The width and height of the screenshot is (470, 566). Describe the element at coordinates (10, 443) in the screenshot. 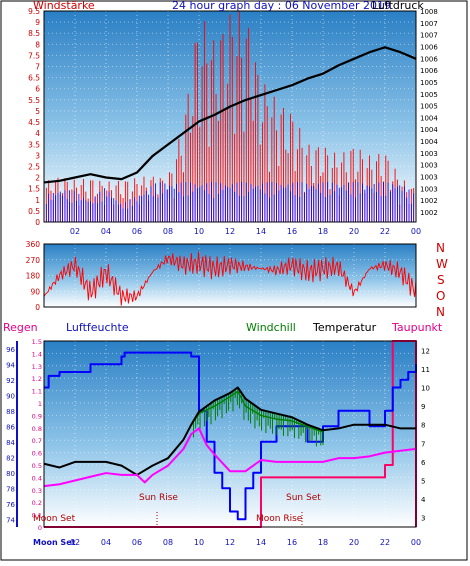

I see `humidity-y-tick-label: 84` at that location.